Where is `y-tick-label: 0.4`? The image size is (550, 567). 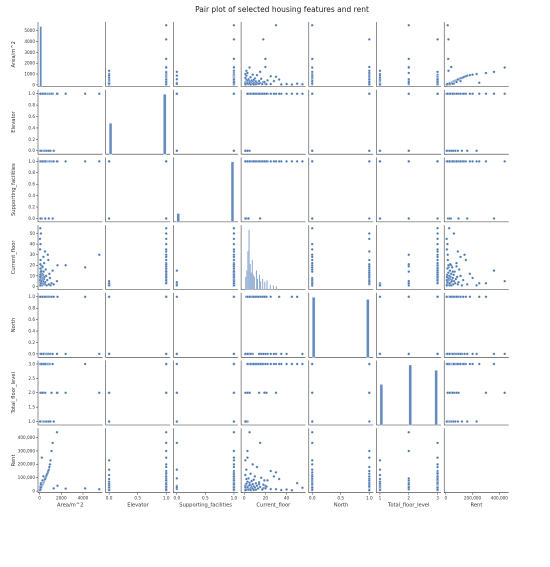
y-tick-label: 0.4 is located at coordinates (31, 127).